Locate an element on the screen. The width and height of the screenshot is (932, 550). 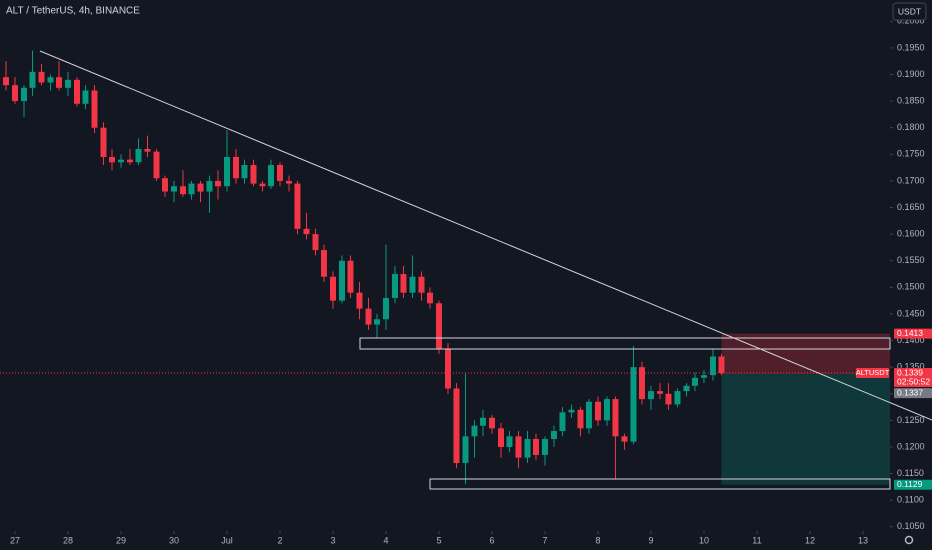
x-tick-label: 7 is located at coordinates (544, 540).